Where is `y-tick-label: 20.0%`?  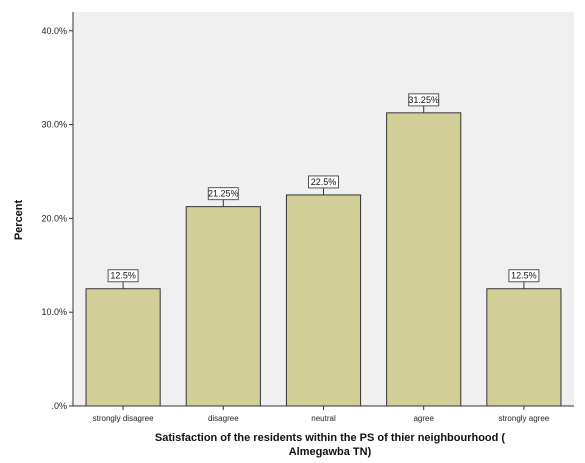 y-tick-label: 20.0% is located at coordinates (54, 218).